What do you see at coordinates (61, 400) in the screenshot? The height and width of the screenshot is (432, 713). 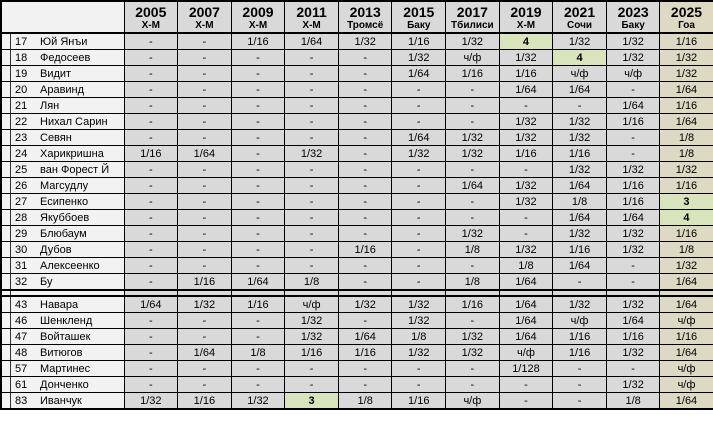 I see `player-name: Иванчук` at bounding box center [61, 400].